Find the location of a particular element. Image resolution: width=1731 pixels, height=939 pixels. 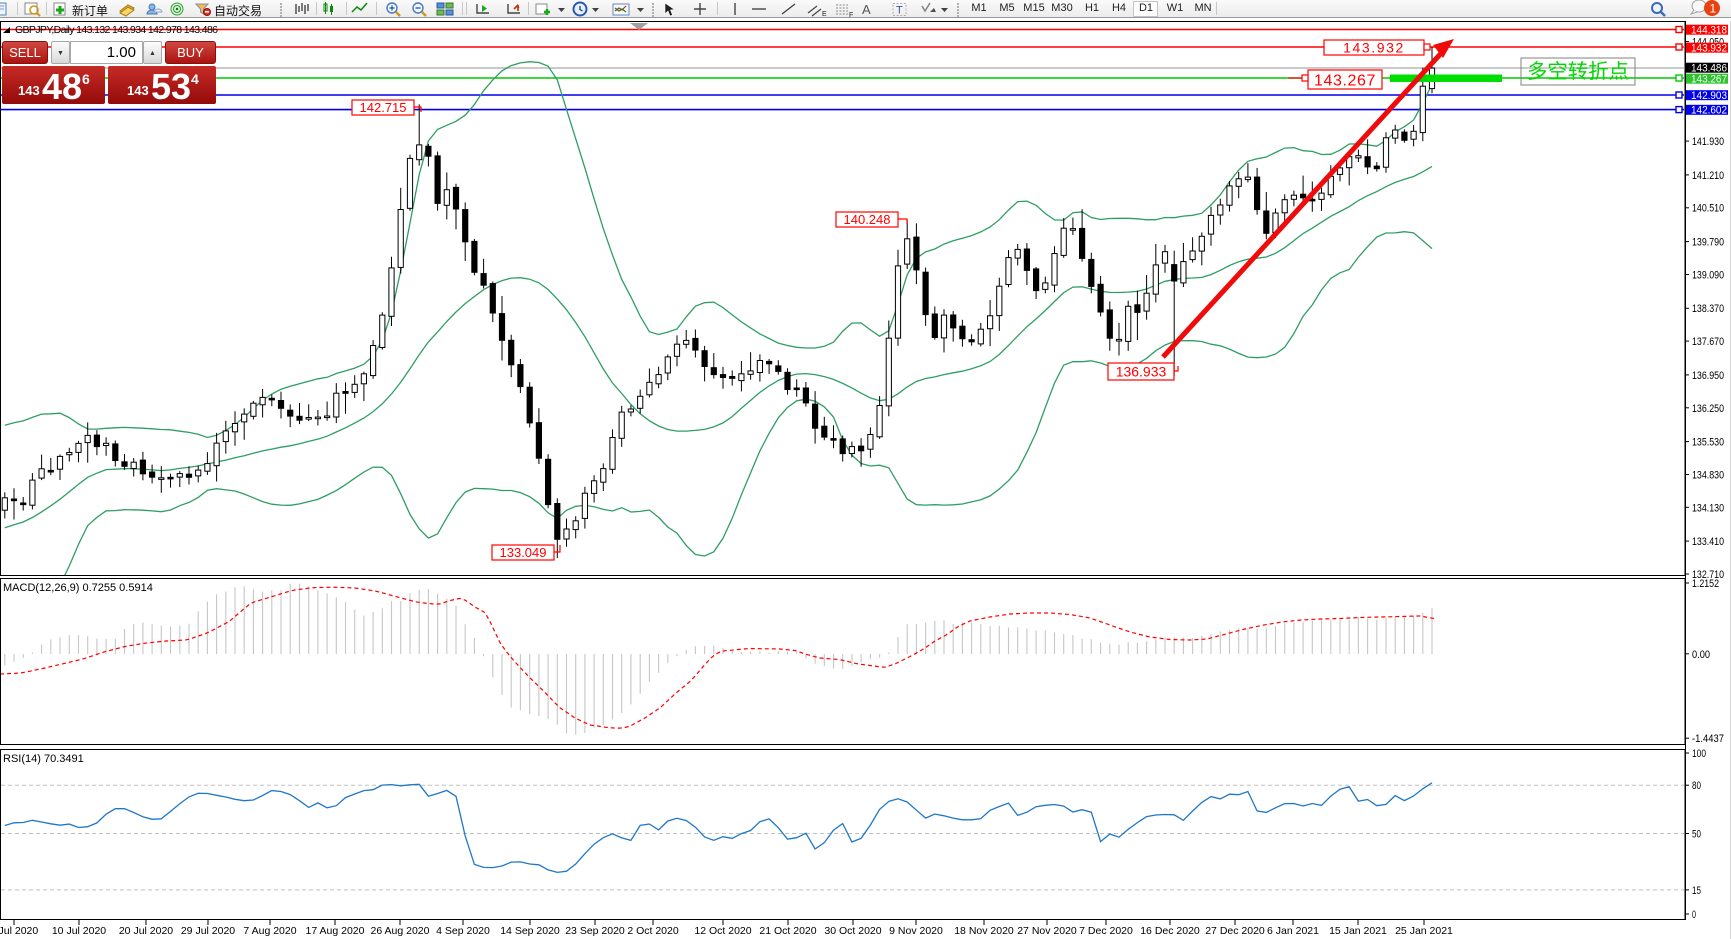

svg-text: 17 Aug 2020 is located at coordinates (335, 931).